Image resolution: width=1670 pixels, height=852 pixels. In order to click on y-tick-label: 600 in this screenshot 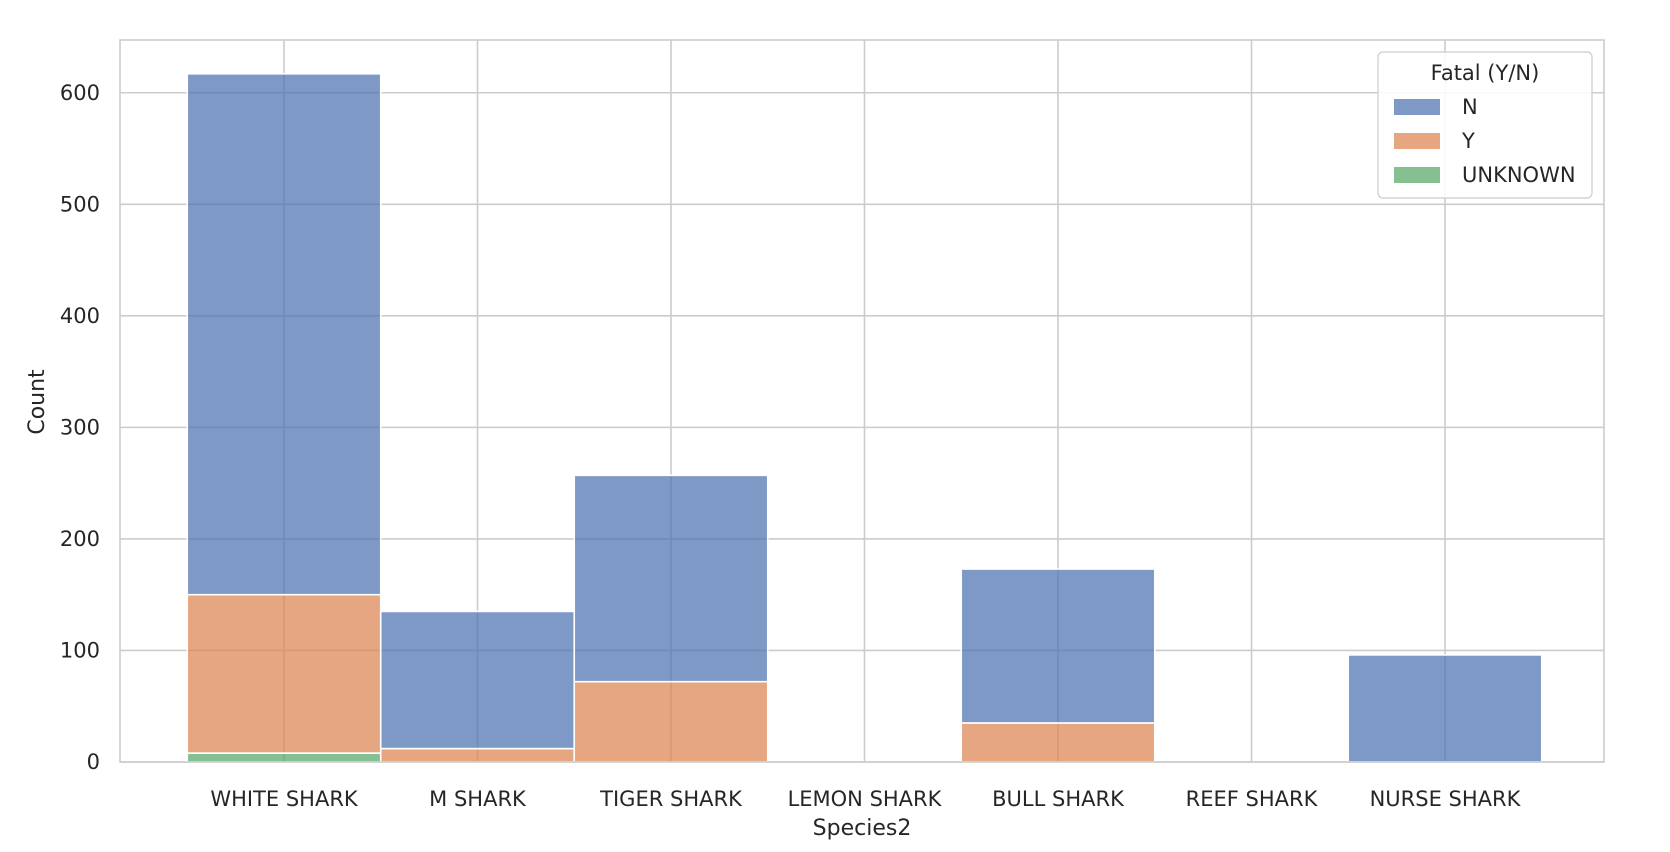, I will do `click(80, 93)`.